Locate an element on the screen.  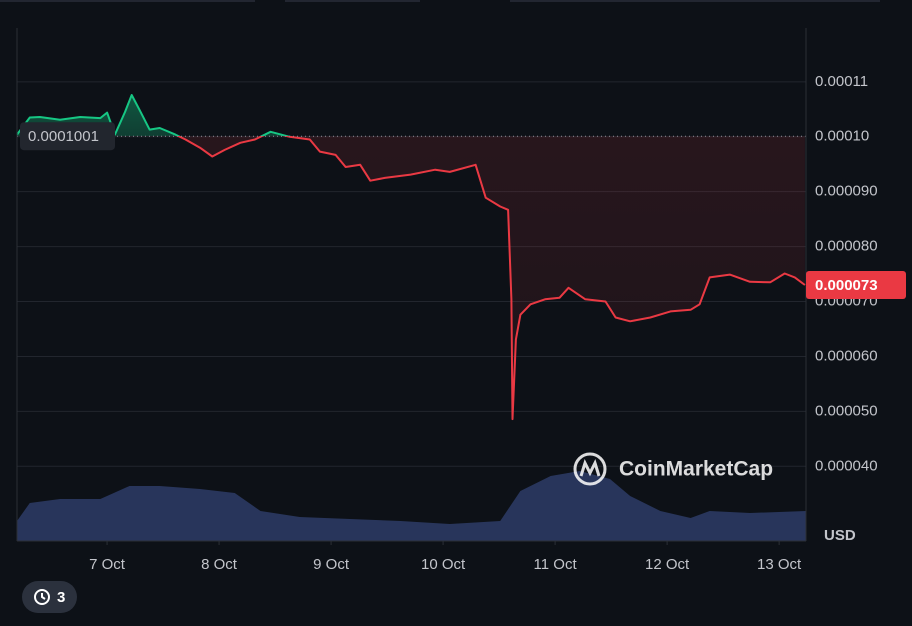
x-tick-label: 13 Oct is located at coordinates (779, 564).